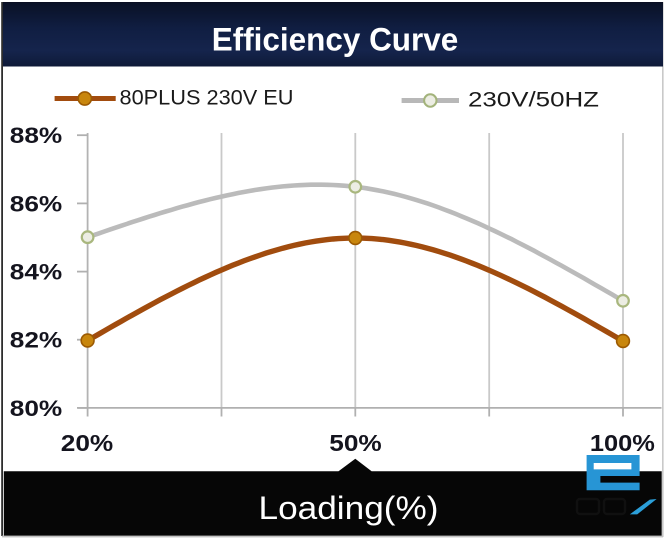 Image resolution: width=668 pixels, height=545 pixels. What do you see at coordinates (355, 443) in the screenshot?
I see `svg-text: 50%` at bounding box center [355, 443].